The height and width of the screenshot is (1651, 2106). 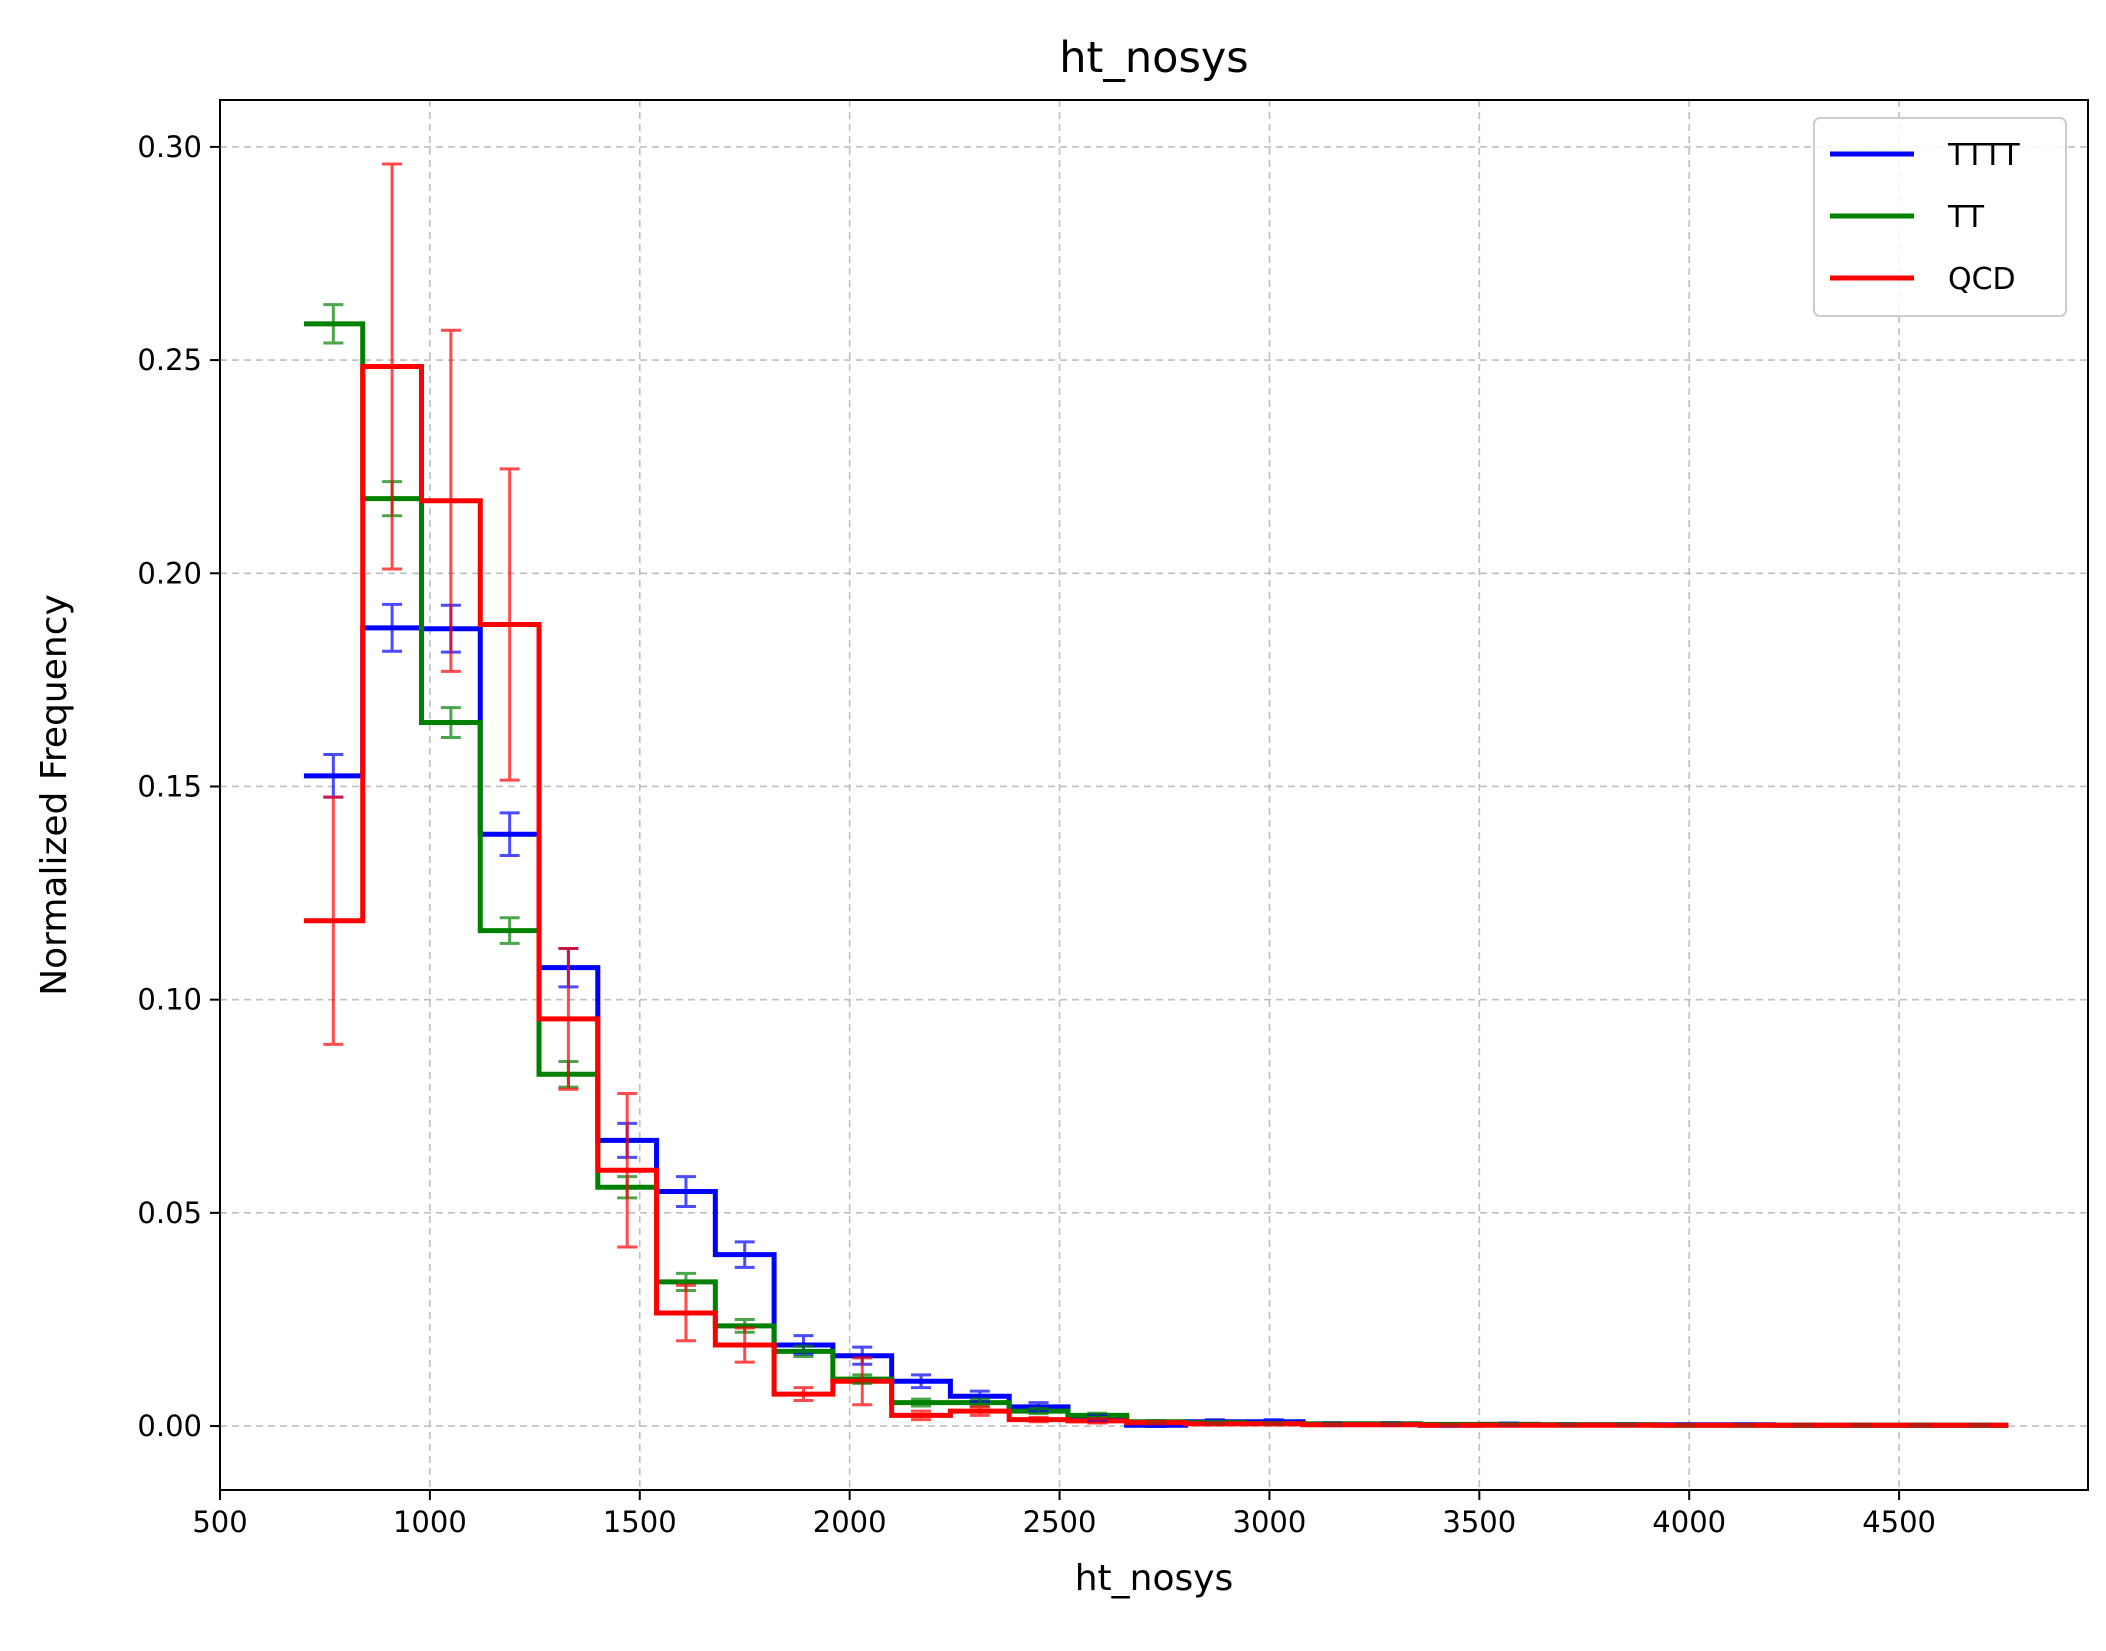 What do you see at coordinates (1689, 1522) in the screenshot?
I see `x-tick-label: 4000` at bounding box center [1689, 1522].